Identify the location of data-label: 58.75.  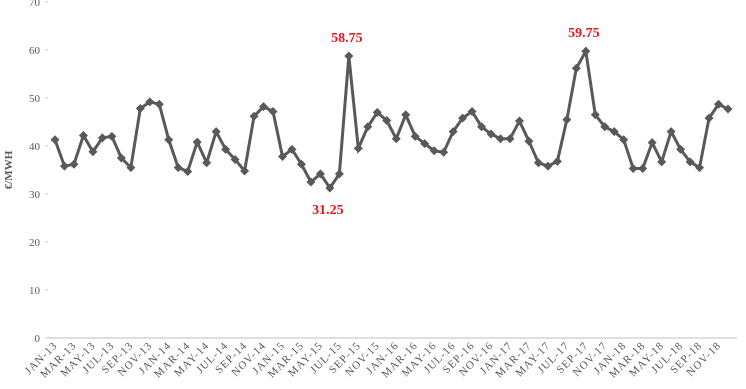
(347, 38).